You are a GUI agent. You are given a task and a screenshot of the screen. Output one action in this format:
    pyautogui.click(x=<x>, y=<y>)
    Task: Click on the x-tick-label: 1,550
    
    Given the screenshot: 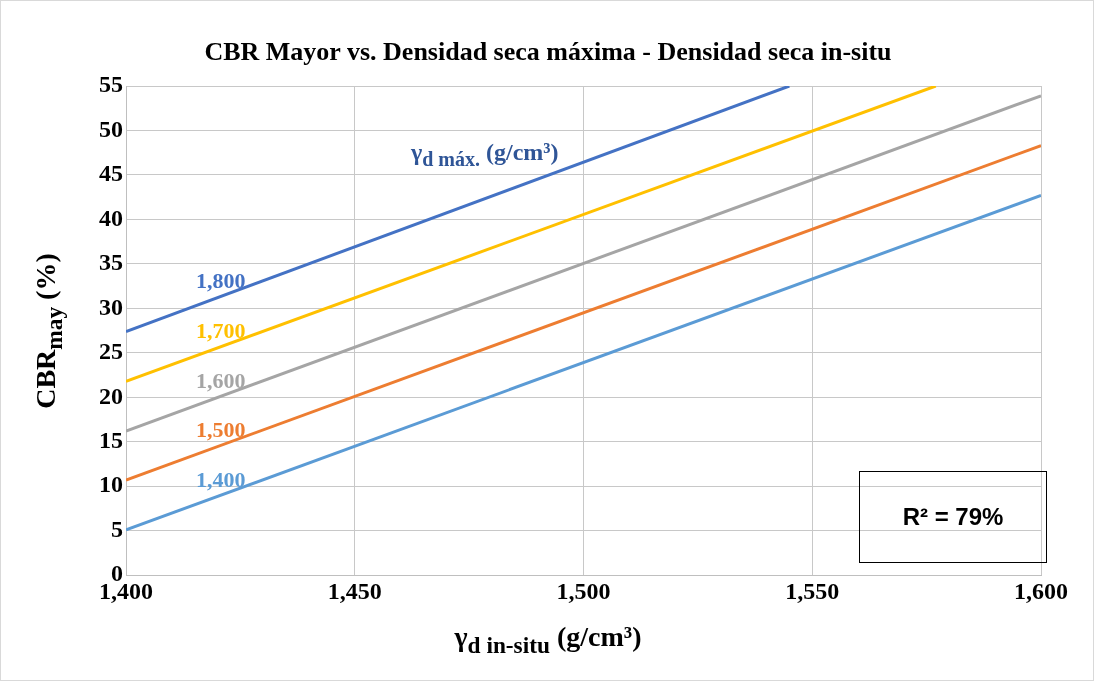 What is the action you would take?
    pyautogui.click(x=812, y=590)
    